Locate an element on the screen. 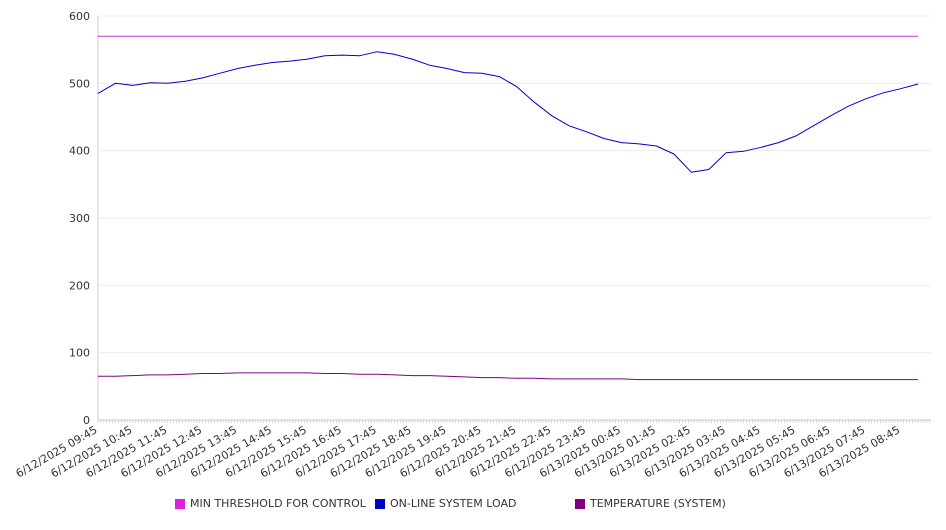  legend-item-temperature: TEMPERATURE (SYSTEM) is located at coordinates (650, 503).